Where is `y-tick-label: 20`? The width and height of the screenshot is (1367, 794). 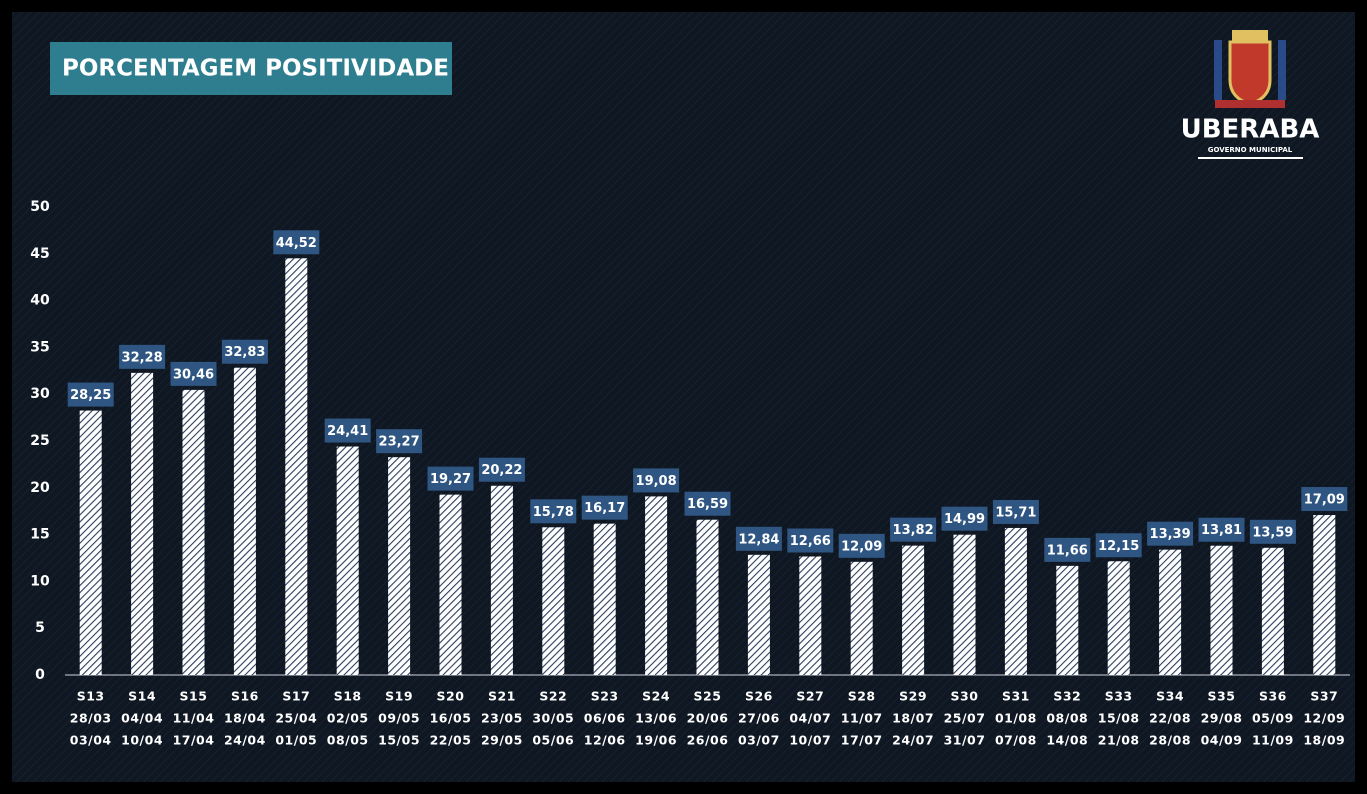 y-tick-label: 20 is located at coordinates (40, 488).